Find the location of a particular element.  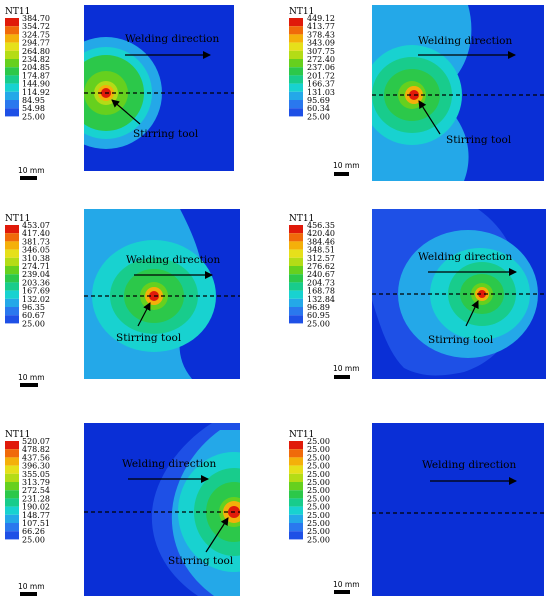

legend-value: 204.85 is located at coordinates (36, 67).